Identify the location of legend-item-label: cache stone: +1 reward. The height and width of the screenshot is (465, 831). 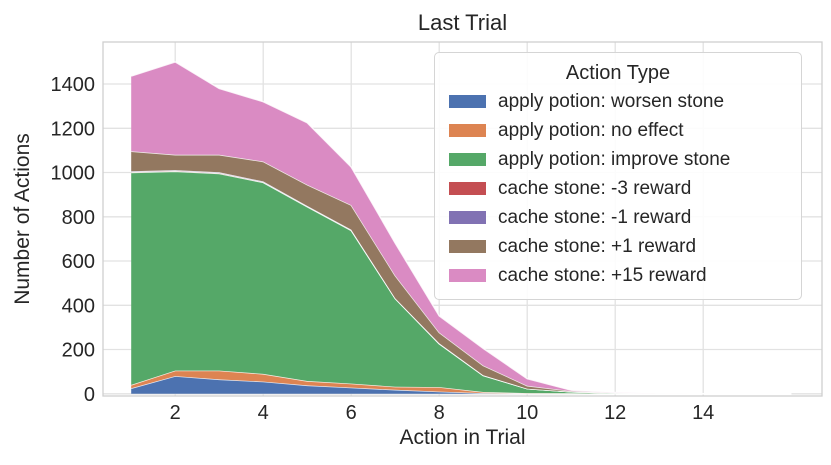
(597, 246).